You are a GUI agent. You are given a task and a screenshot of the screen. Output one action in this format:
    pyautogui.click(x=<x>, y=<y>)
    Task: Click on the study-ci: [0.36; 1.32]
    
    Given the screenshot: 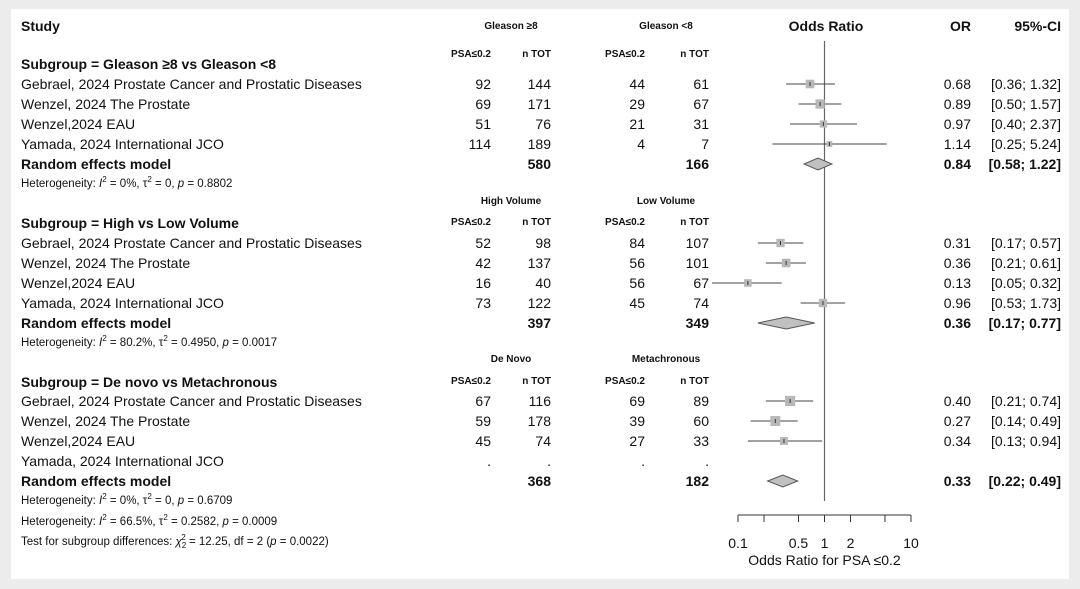 What is the action you would take?
    pyautogui.click(x=1025, y=84)
    